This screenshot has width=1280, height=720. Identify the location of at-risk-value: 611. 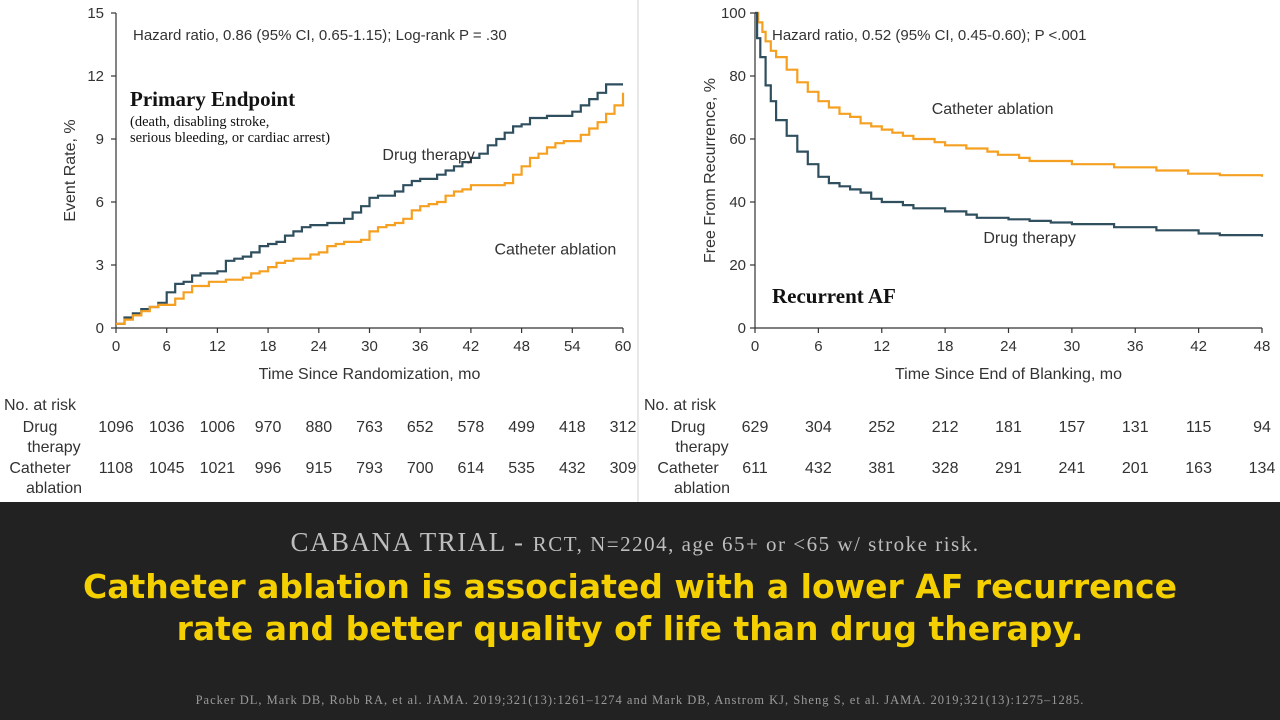
(755, 468).